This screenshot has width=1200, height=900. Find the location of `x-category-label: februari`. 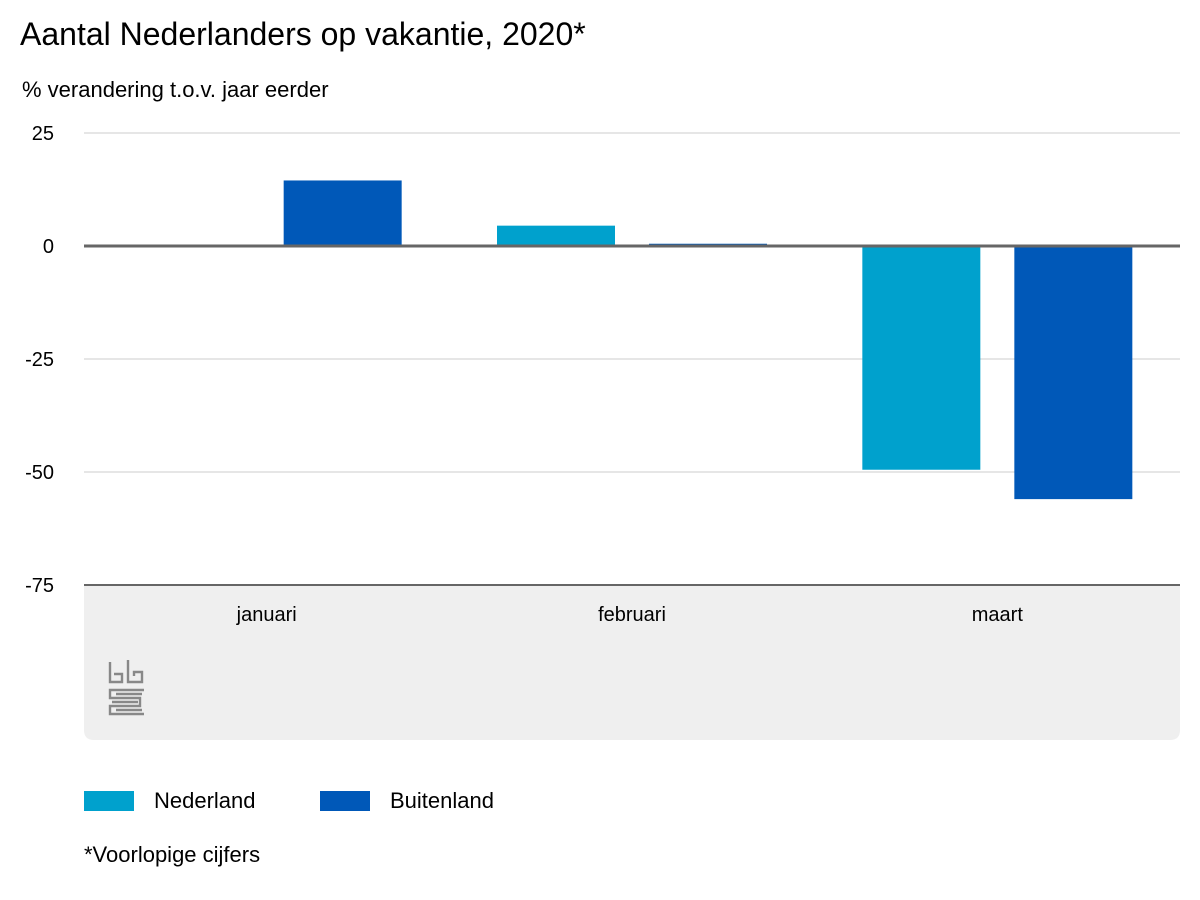

x-category-label: februari is located at coordinates (632, 615).